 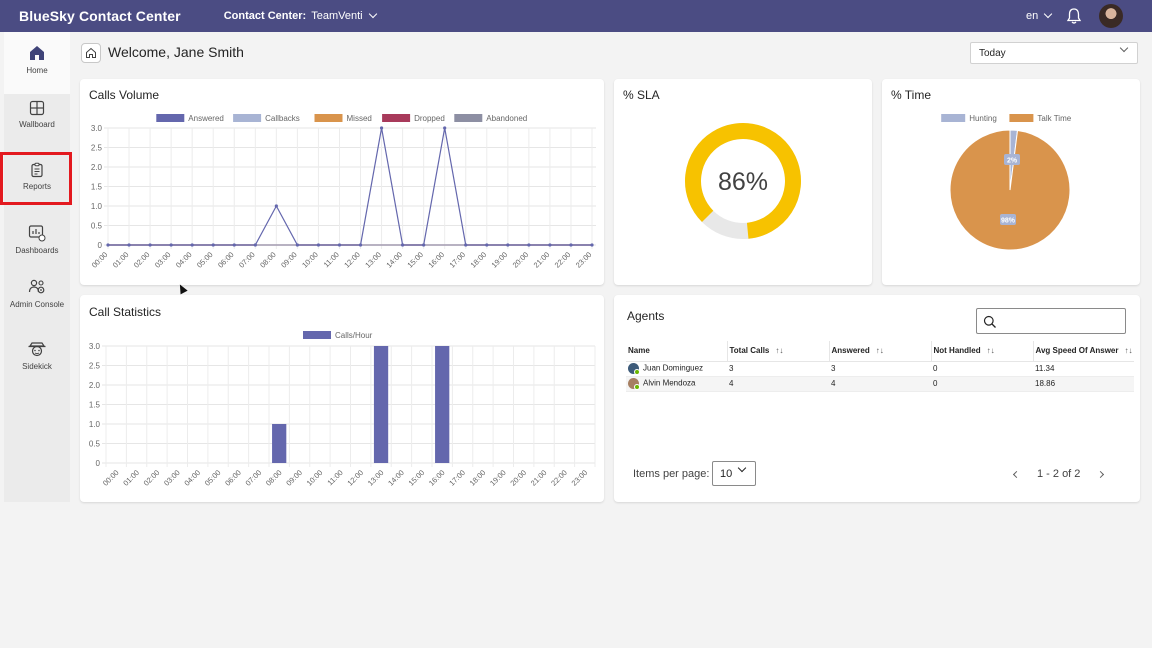 What do you see at coordinates (279, 443) in the screenshot?
I see `bar` at bounding box center [279, 443].